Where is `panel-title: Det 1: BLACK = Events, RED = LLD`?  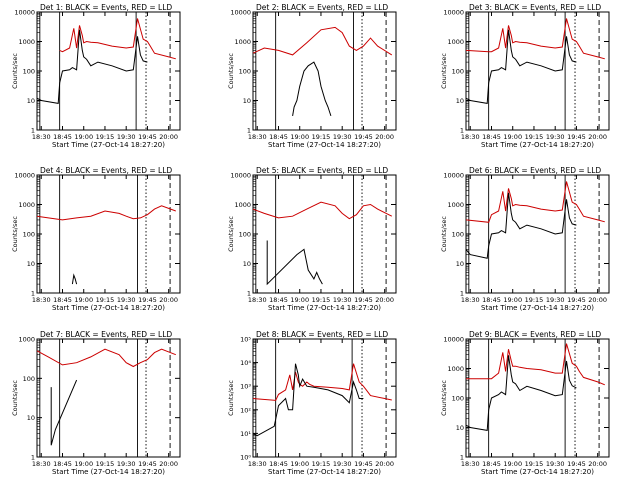 panel-title: Det 1: BLACK = Events, RED = LLD is located at coordinates (106, 7).